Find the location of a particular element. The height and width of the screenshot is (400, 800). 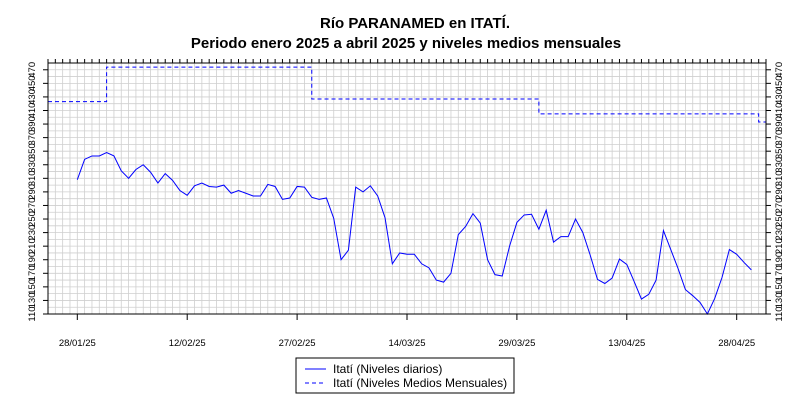

y-tick-label-right: 210 is located at coordinates (779, 246).